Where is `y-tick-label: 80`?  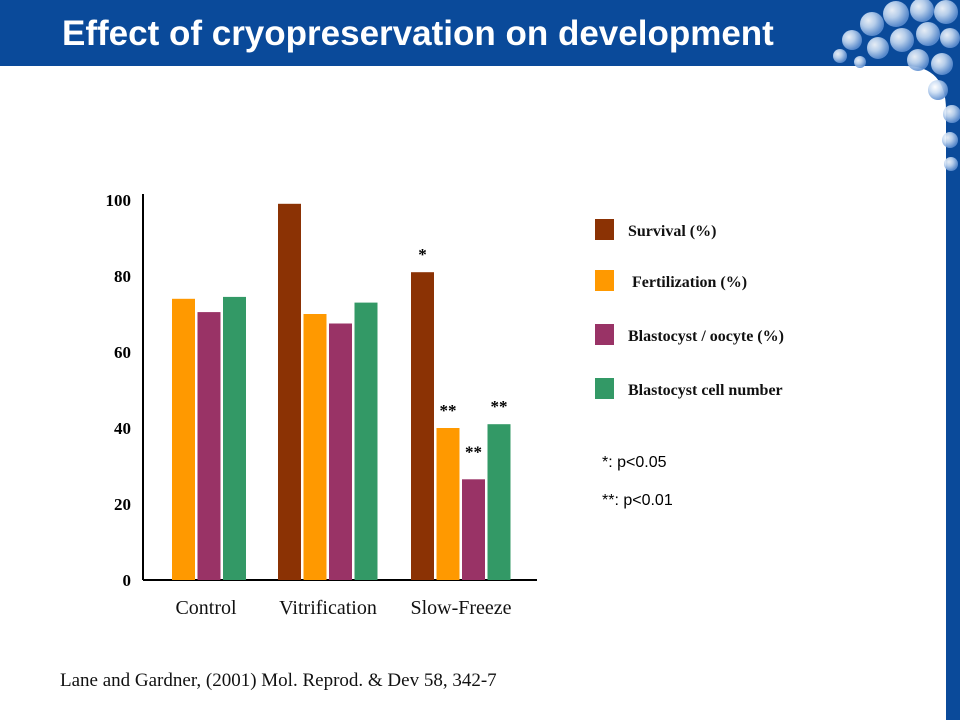
y-tick-label: 80 is located at coordinates (122, 276).